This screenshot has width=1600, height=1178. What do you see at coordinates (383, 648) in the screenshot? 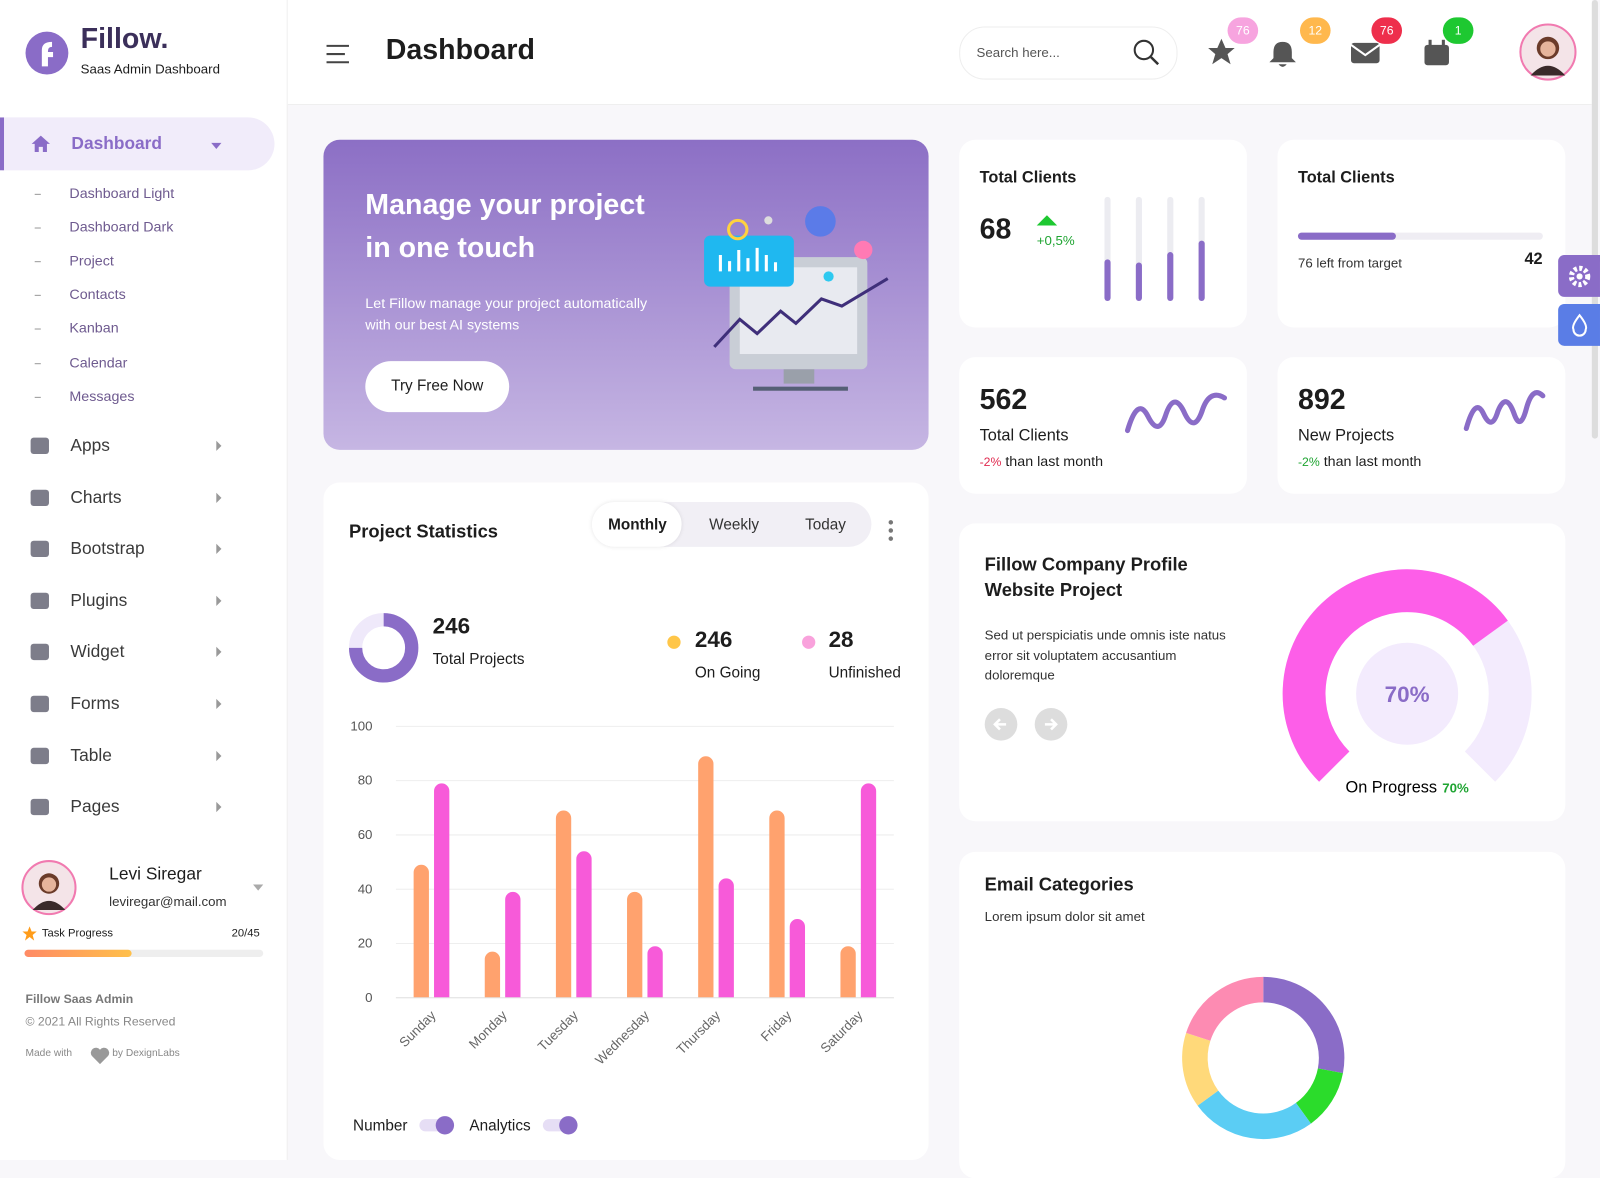
I see `projects-ring` at bounding box center [383, 648].